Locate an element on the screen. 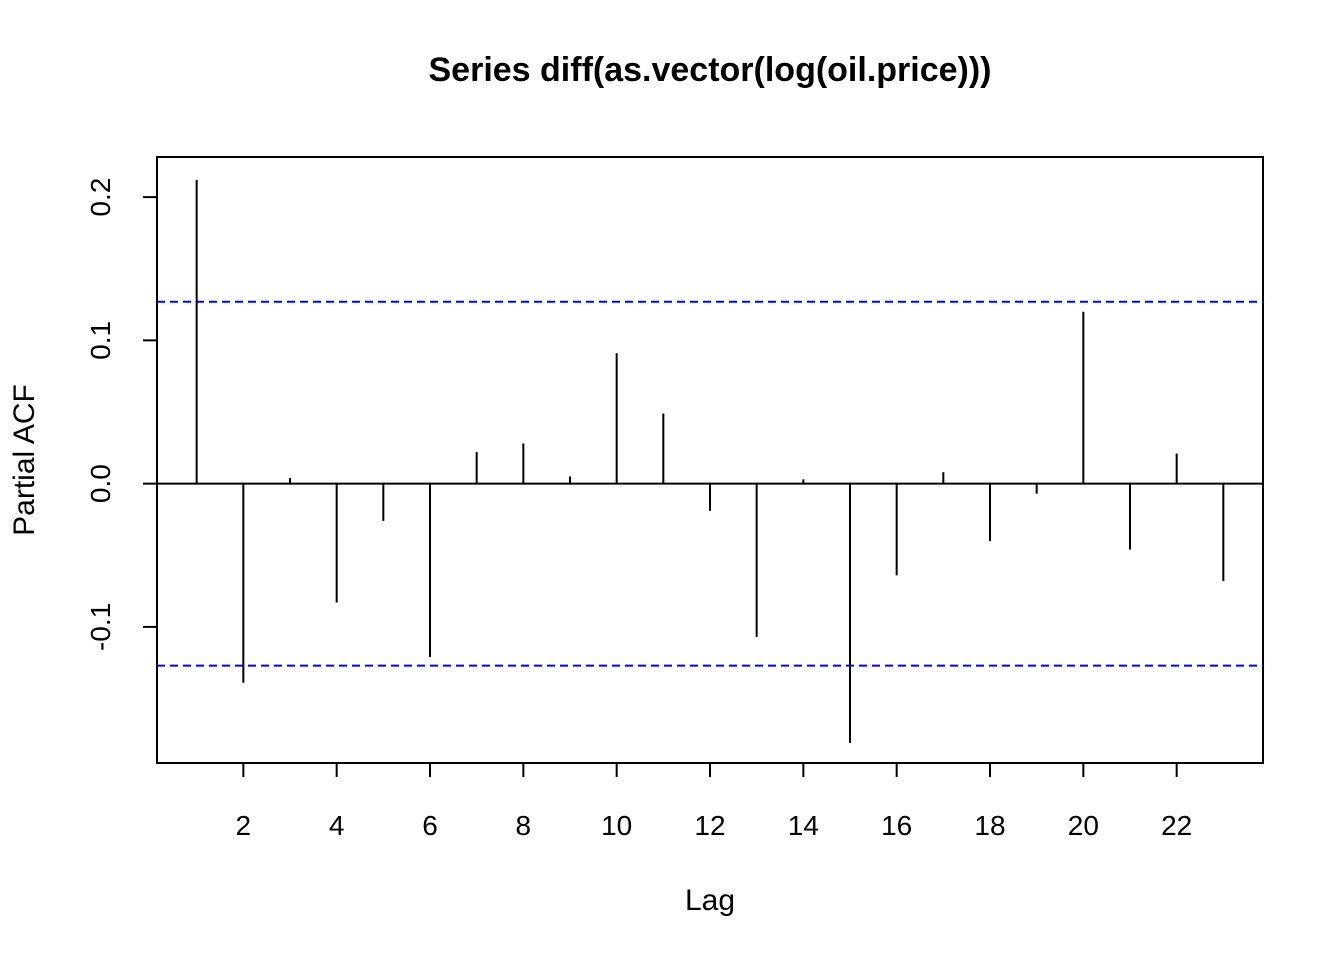  x-tick-label: 18 is located at coordinates (989, 825).